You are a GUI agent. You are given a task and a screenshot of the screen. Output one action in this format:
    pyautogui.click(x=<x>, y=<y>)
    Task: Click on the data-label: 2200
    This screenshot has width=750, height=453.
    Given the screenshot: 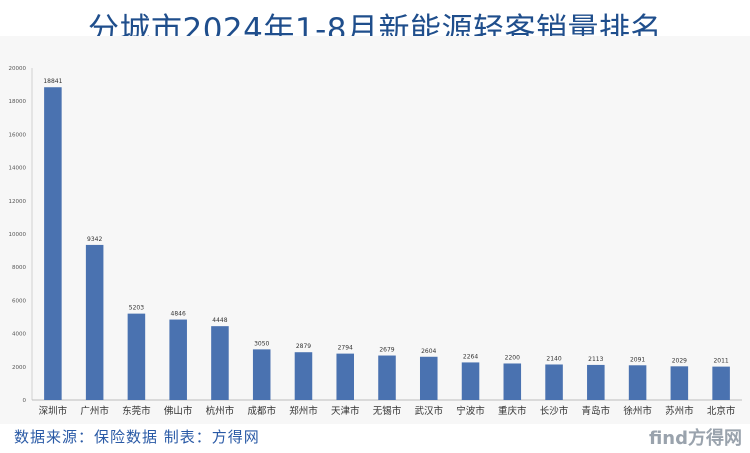 What is the action you would take?
    pyautogui.click(x=512, y=357)
    